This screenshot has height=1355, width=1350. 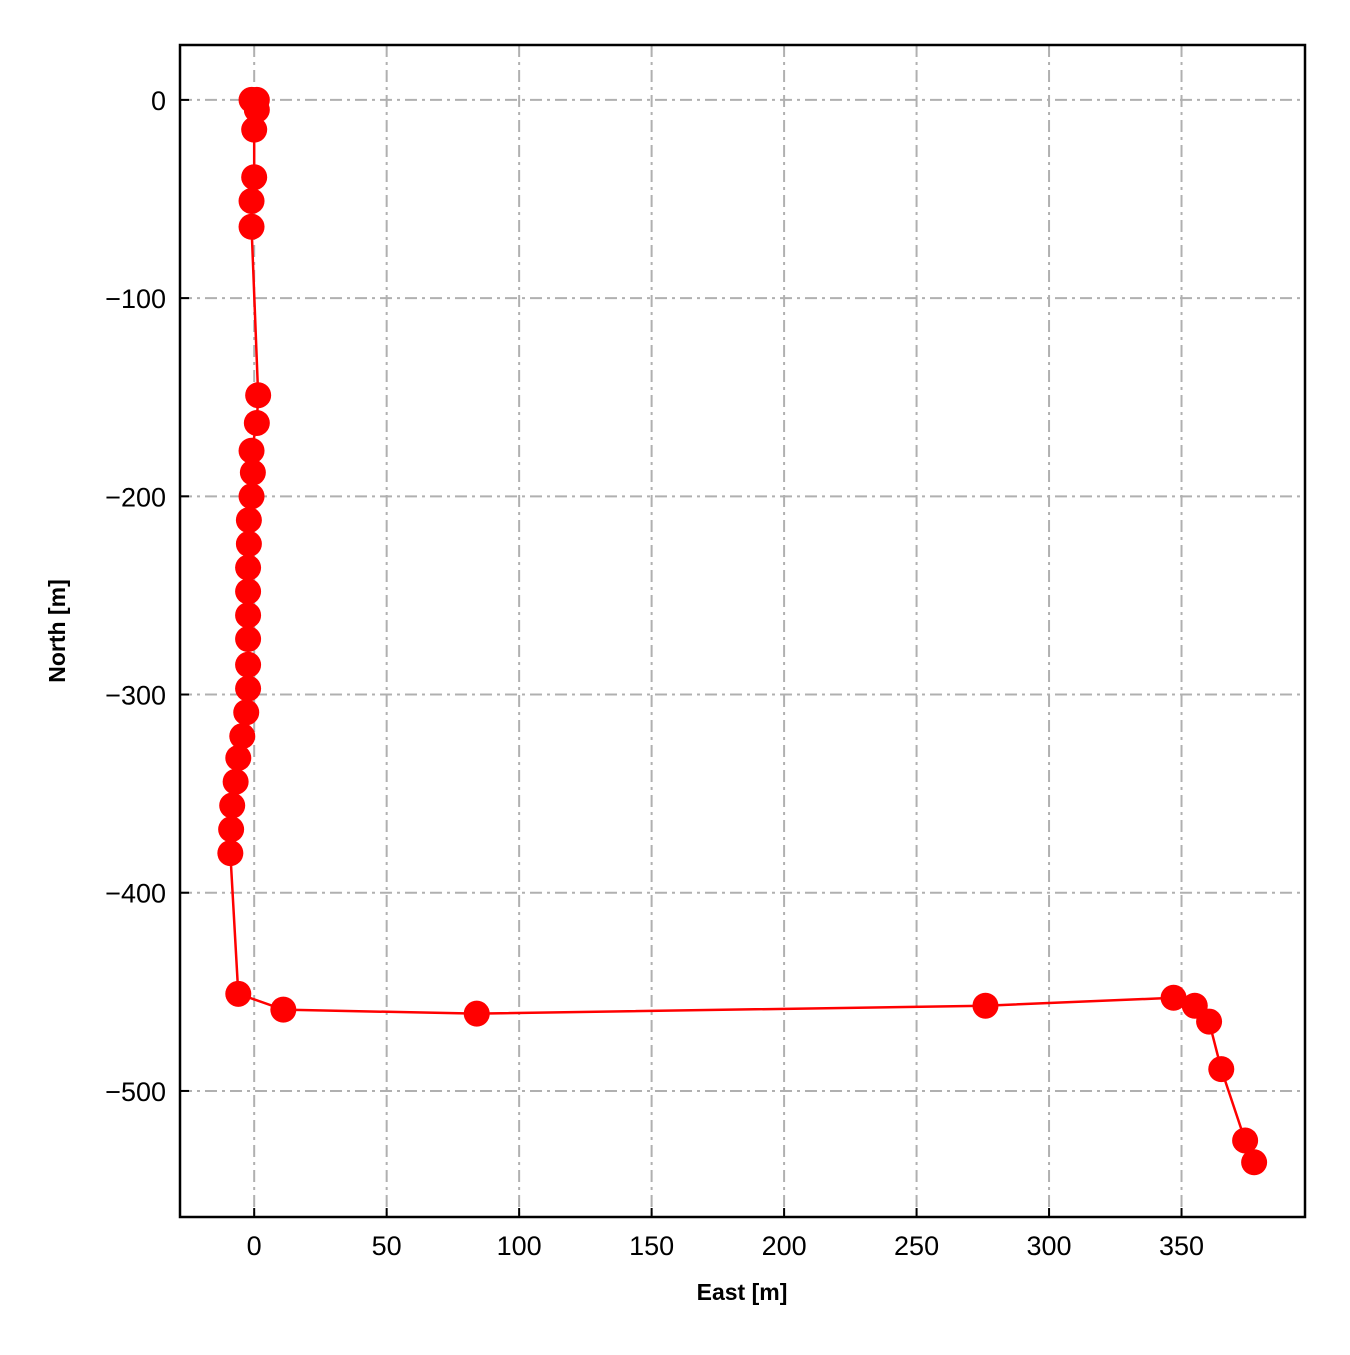 What do you see at coordinates (742, 1292) in the screenshot?
I see `x-axis-label: East [m]` at bounding box center [742, 1292].